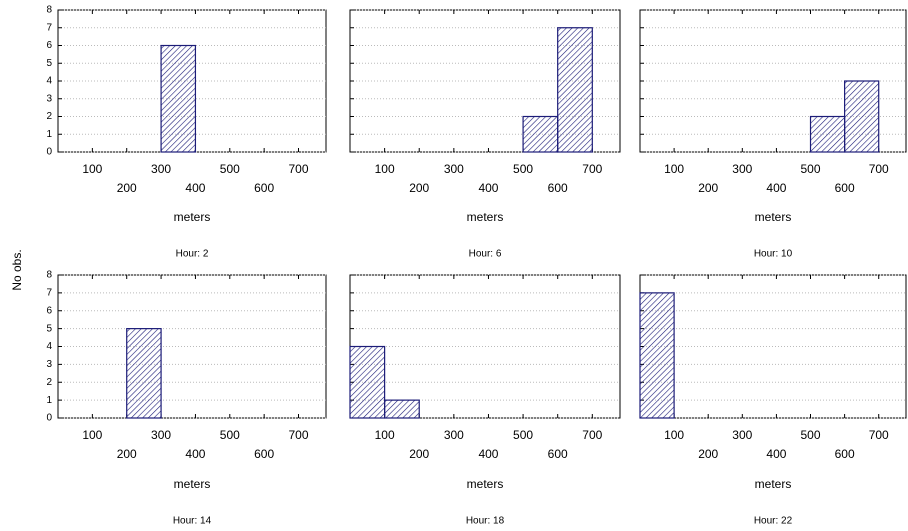  What do you see at coordinates (485, 254) in the screenshot?
I see `panel-title: Hour: 6` at bounding box center [485, 254].